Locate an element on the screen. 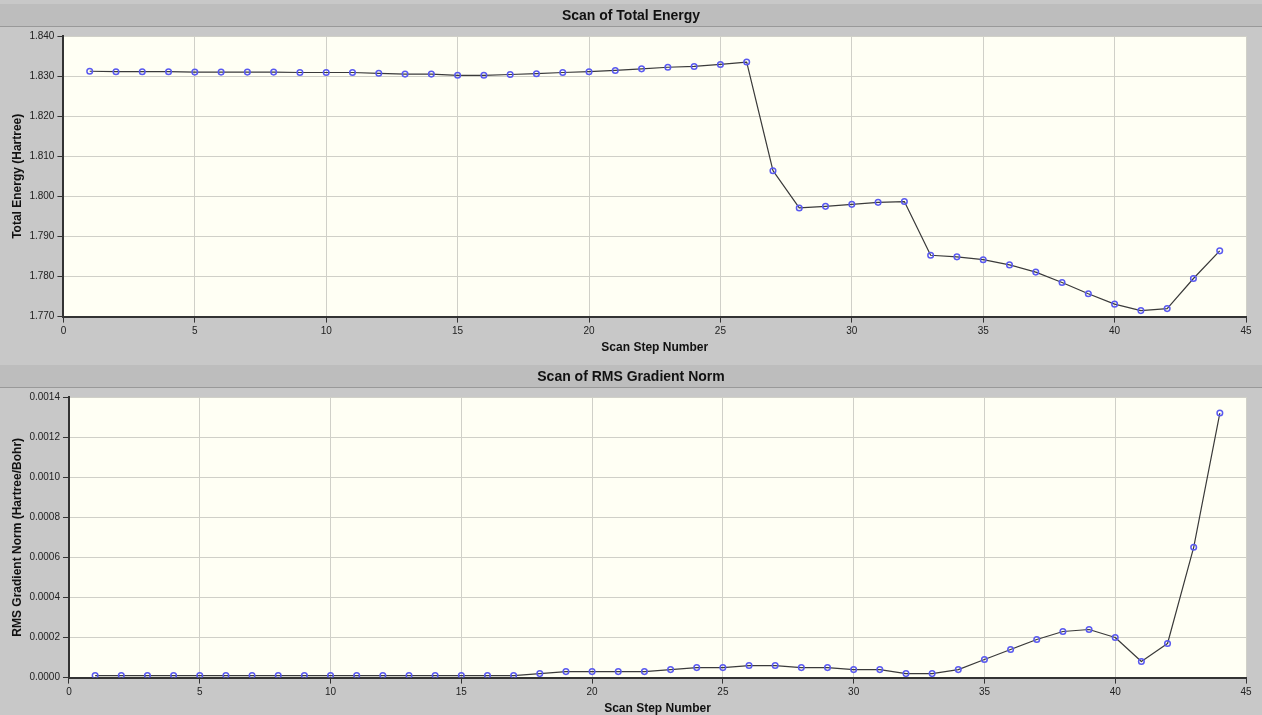  y-tick-label: 1.830 is located at coordinates (42, 75).